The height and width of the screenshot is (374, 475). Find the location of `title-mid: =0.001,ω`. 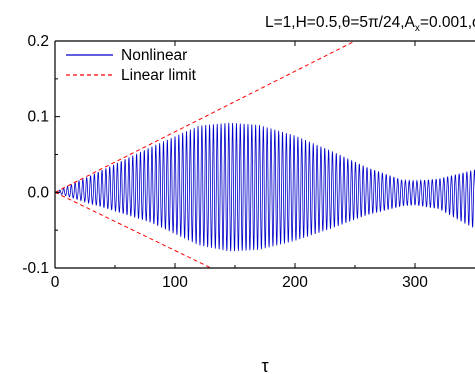

title-mid: =0.001,ω is located at coordinates (447, 22).